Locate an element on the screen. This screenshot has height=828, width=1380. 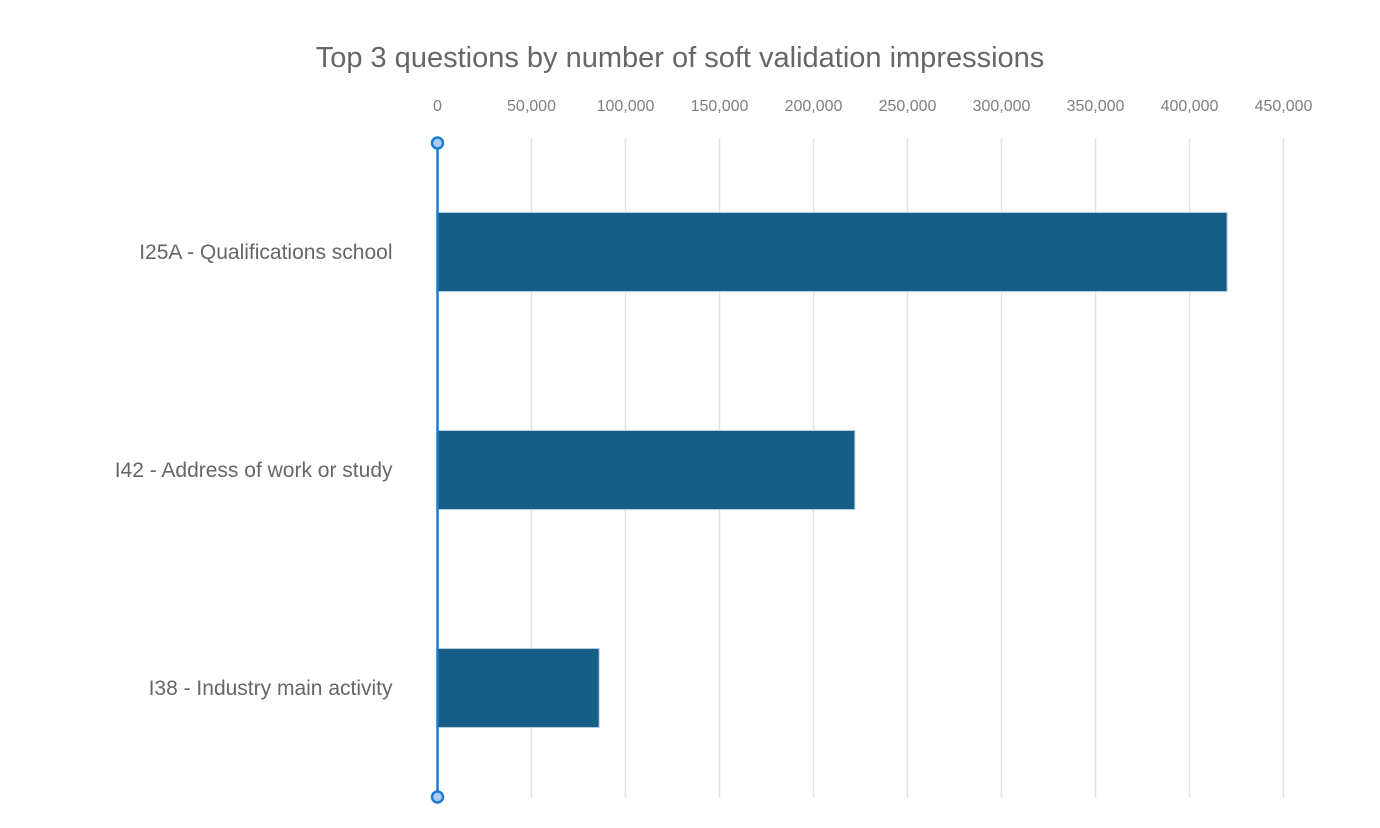
axis-handle-top is located at coordinates (437, 143).